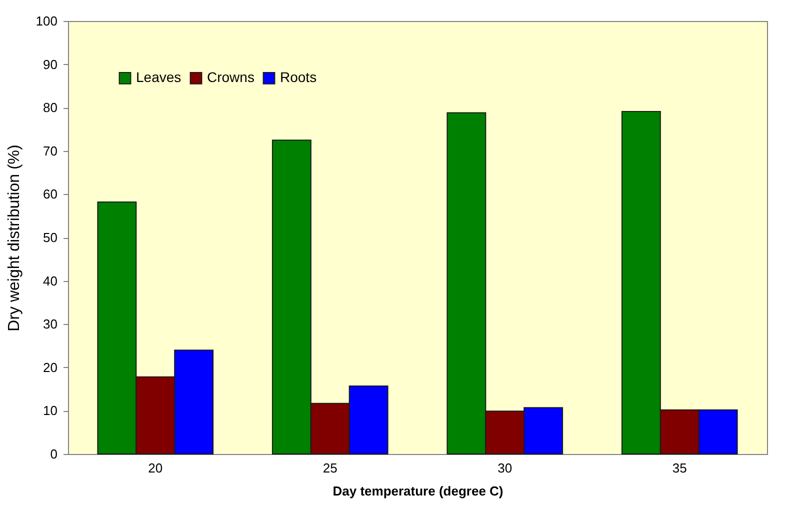 Image resolution: width=788 pixels, height=517 pixels. I want to click on y-tick-label: 20, so click(50, 367).